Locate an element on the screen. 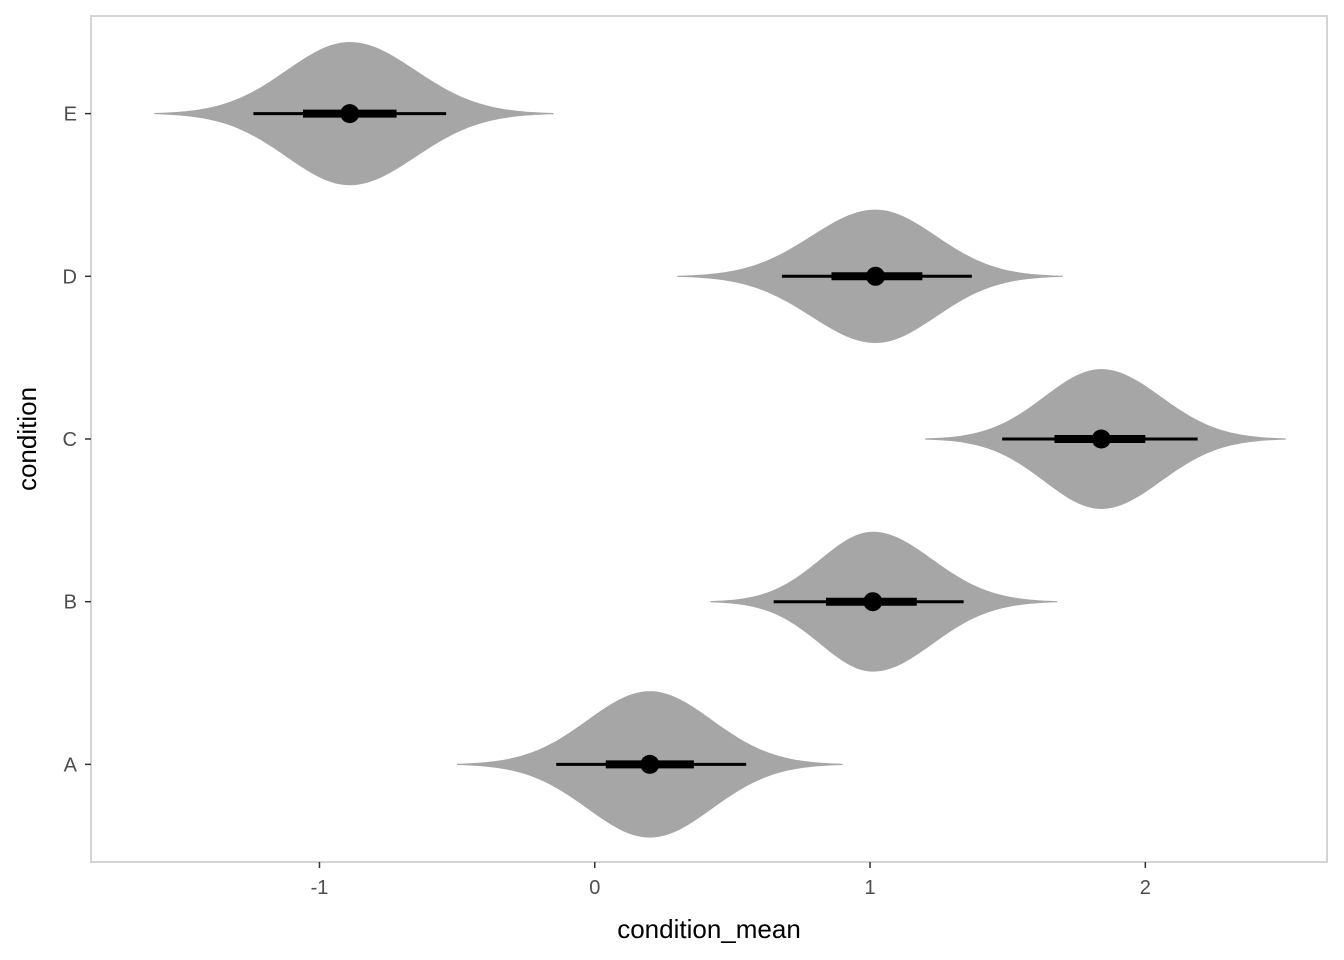  point-b is located at coordinates (873, 602).